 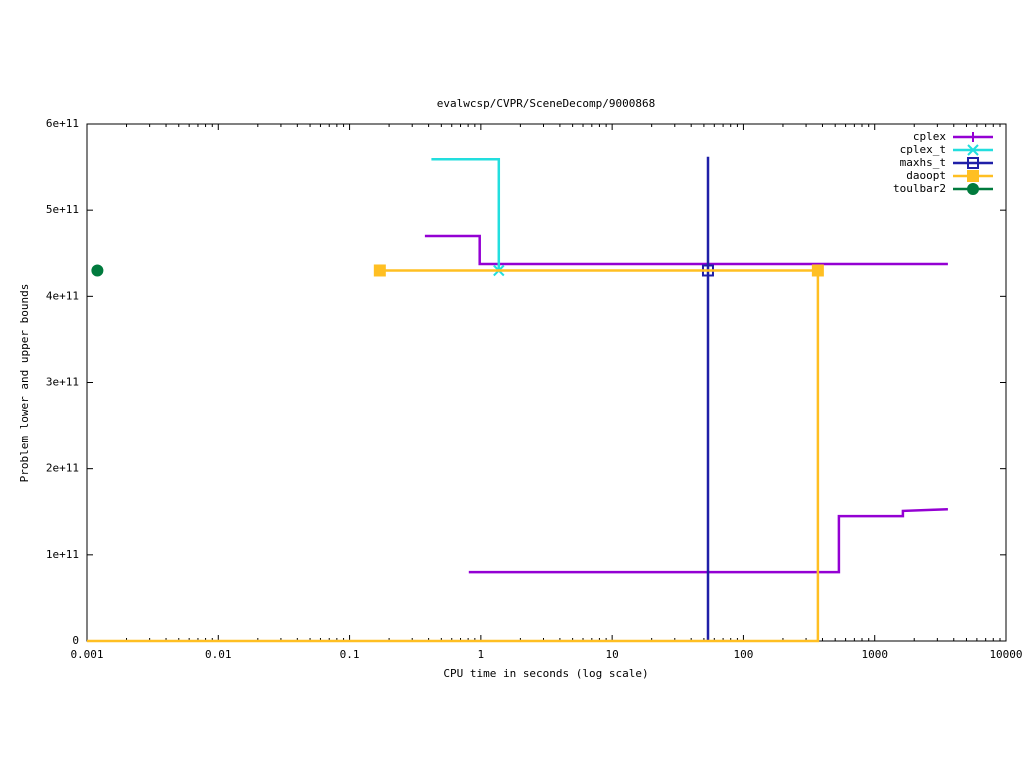 What do you see at coordinates (62, 295) in the screenshot?
I see `y-tick-label: 4e+11` at bounding box center [62, 295].